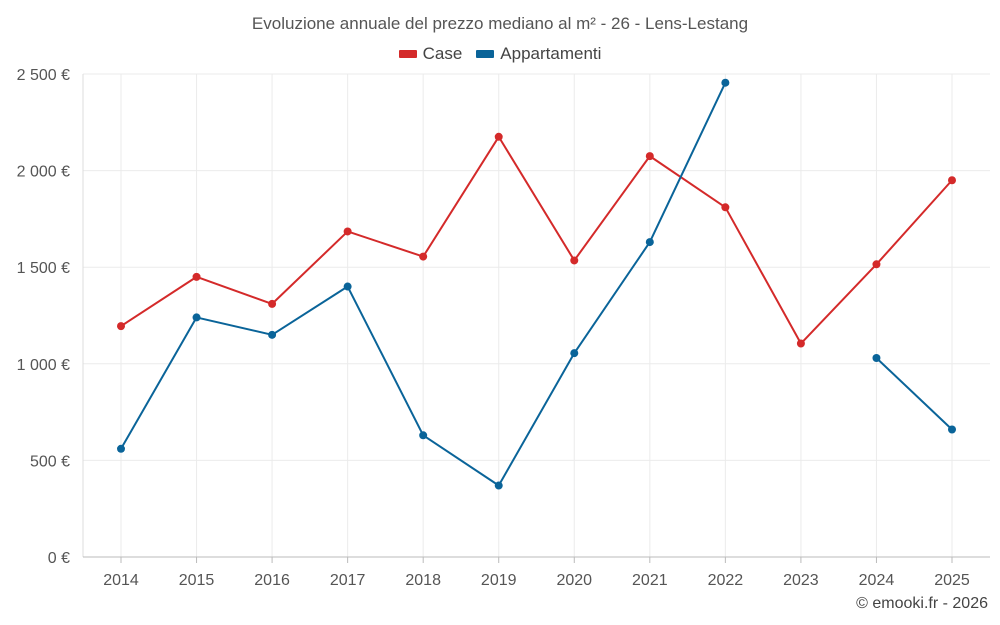 This screenshot has width=1000, height=625. Describe the element at coordinates (801, 580) in the screenshot. I see `x-tick-label: 2023` at that location.